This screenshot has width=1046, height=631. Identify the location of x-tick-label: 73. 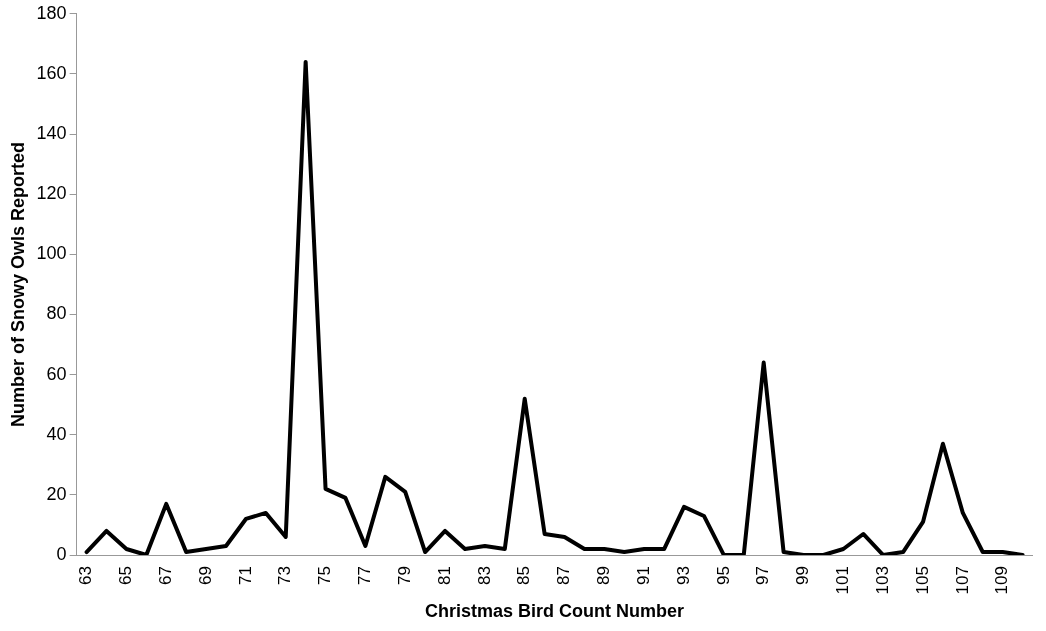
(285, 575).